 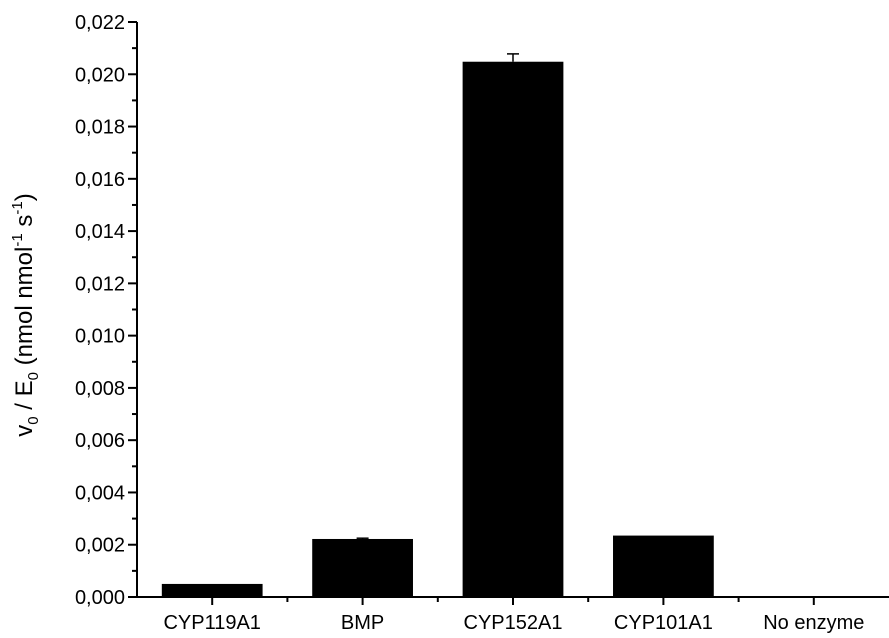 What do you see at coordinates (813, 623) in the screenshot?
I see `x-category-label: No enzyme` at bounding box center [813, 623].